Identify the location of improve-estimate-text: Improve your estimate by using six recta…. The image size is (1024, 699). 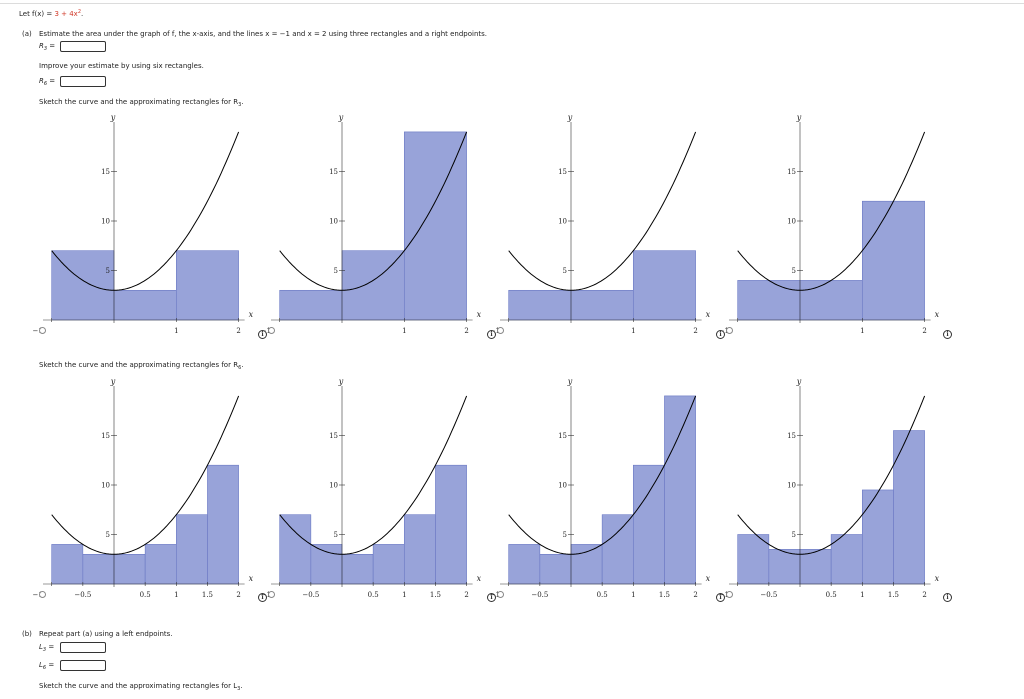
(121, 66).